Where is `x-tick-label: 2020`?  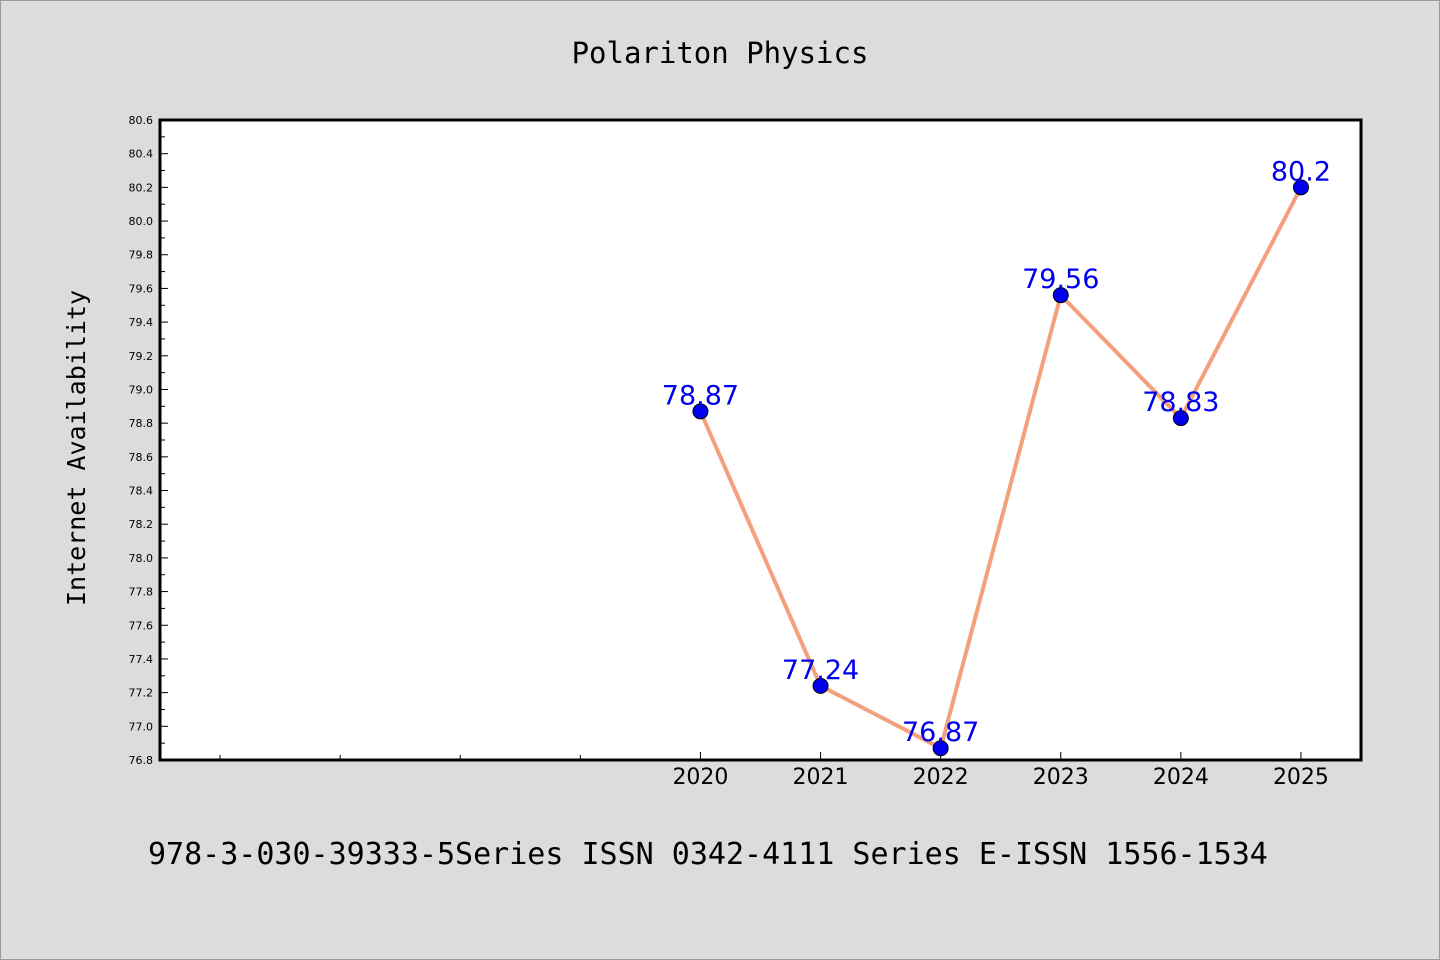 x-tick-label: 2020 is located at coordinates (700, 777).